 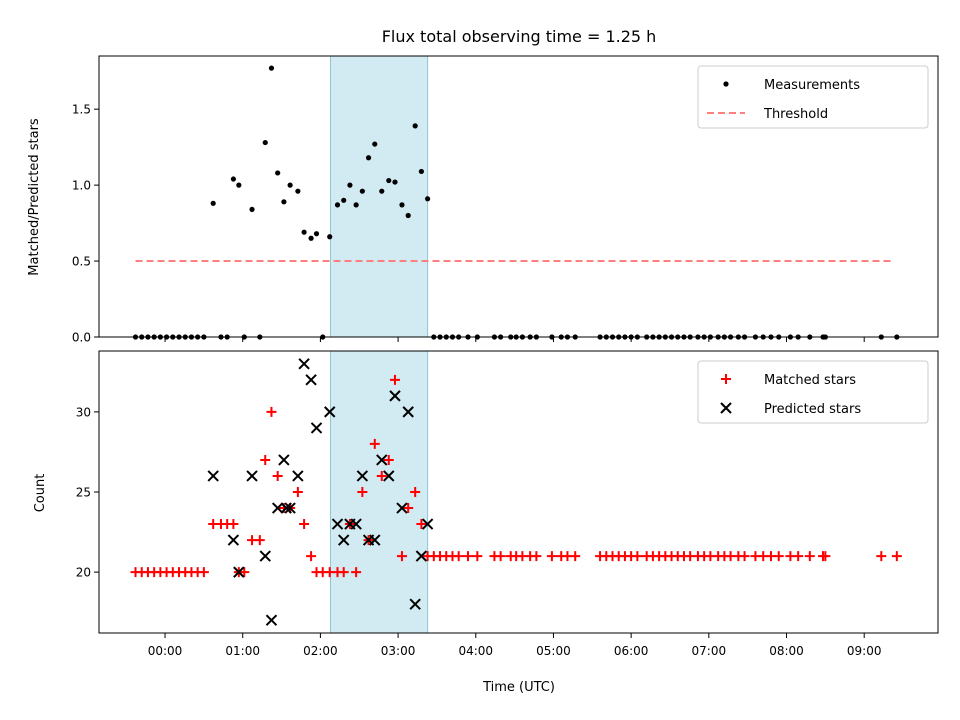 I want to click on bottom-y-axis-label: Count, so click(x=40, y=493).